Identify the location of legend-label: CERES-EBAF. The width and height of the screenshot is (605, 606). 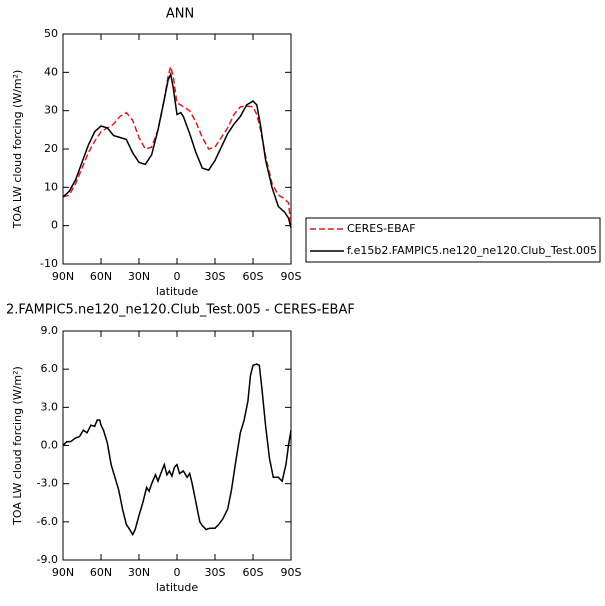
(381, 228).